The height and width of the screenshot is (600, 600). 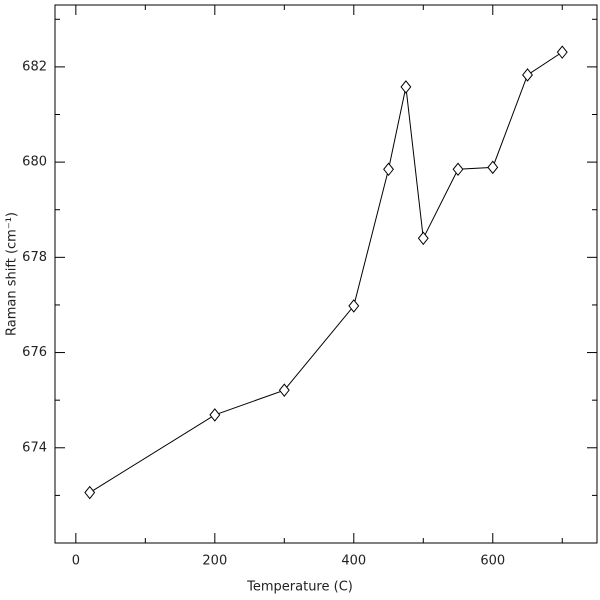 I want to click on y-axis-label: Raman shift (cm⁻¹), so click(x=12, y=274).